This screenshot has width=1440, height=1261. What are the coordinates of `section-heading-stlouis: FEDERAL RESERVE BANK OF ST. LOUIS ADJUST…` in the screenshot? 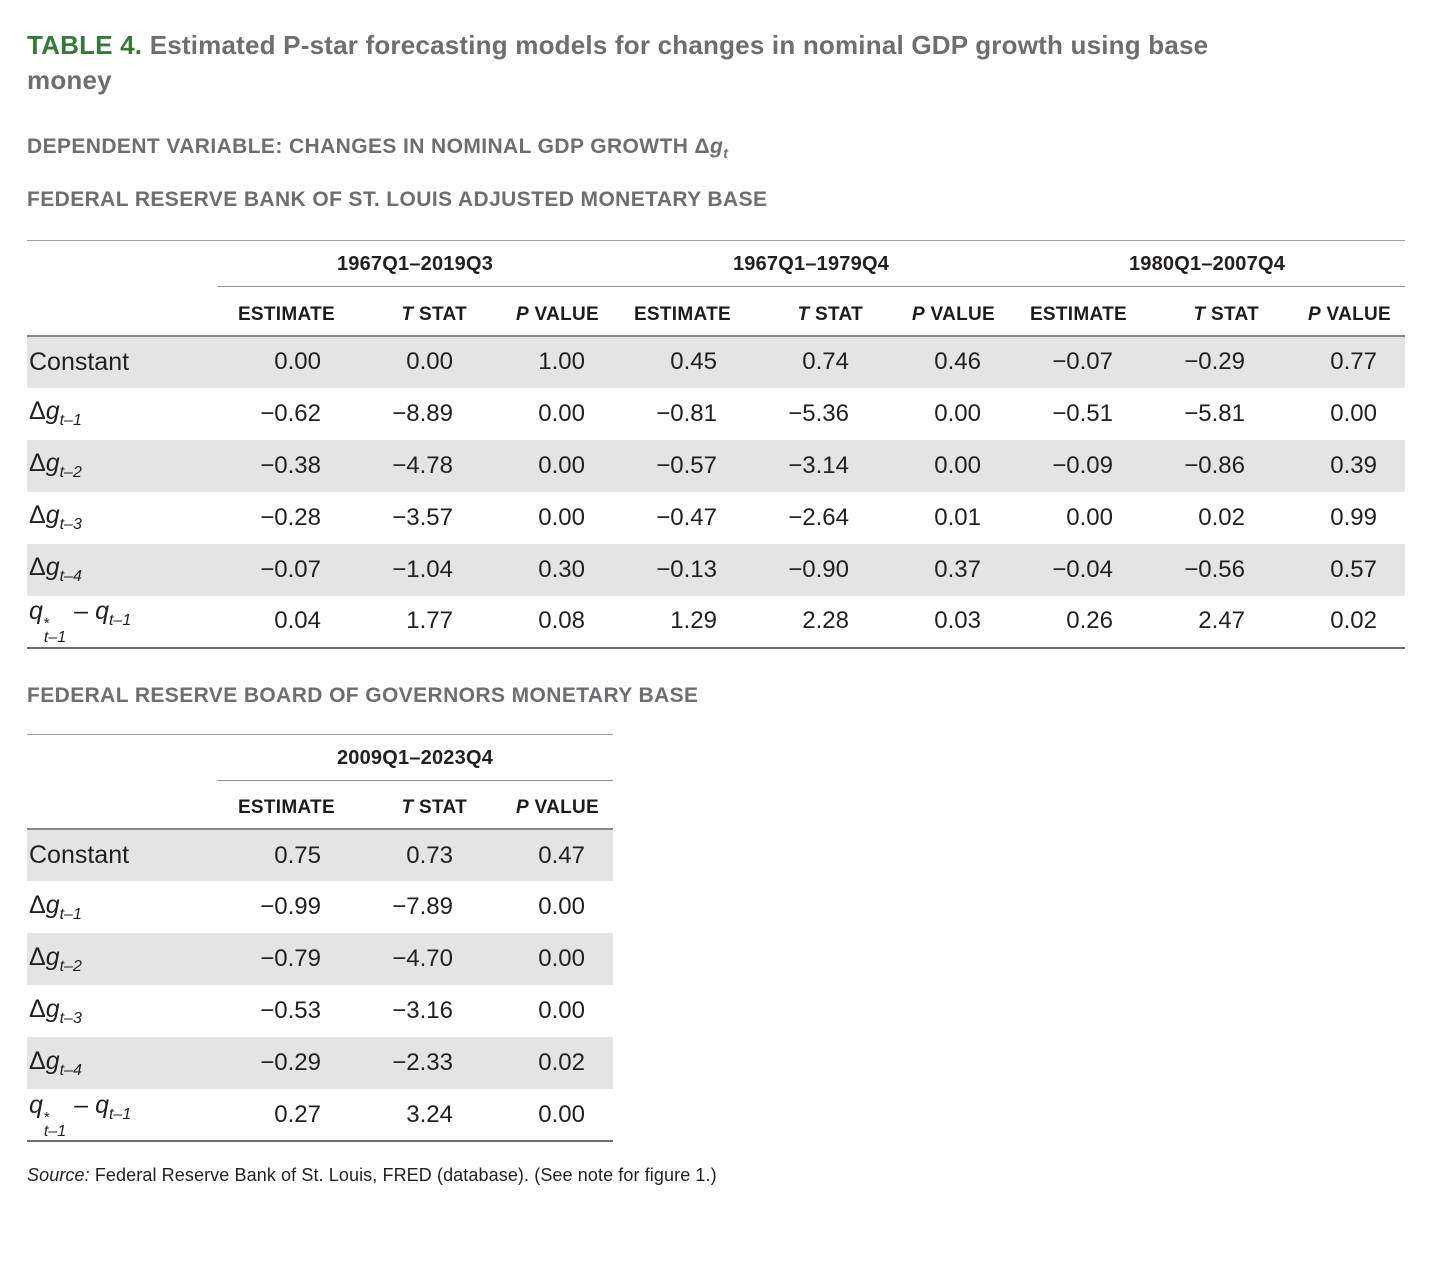 It's located at (397, 199).